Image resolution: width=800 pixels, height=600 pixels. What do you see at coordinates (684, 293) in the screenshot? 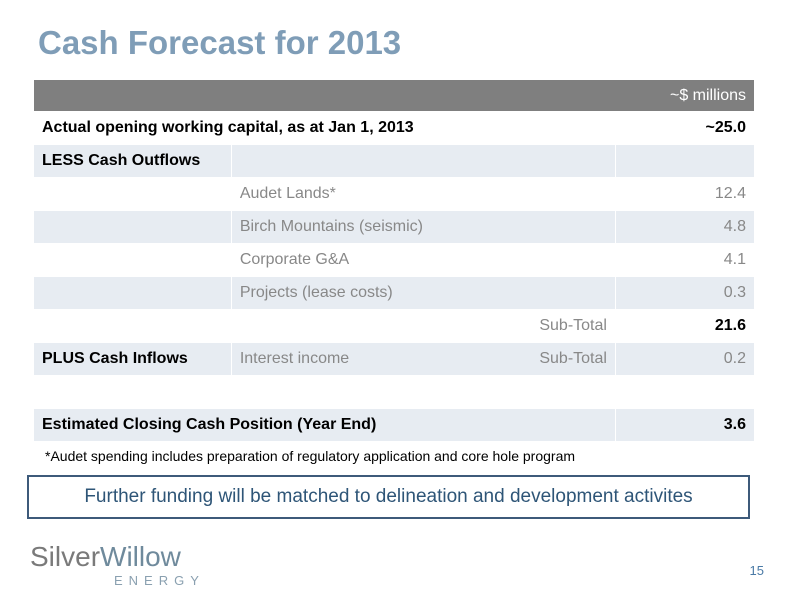
I see `outflow-value: 0.3` at bounding box center [684, 293].